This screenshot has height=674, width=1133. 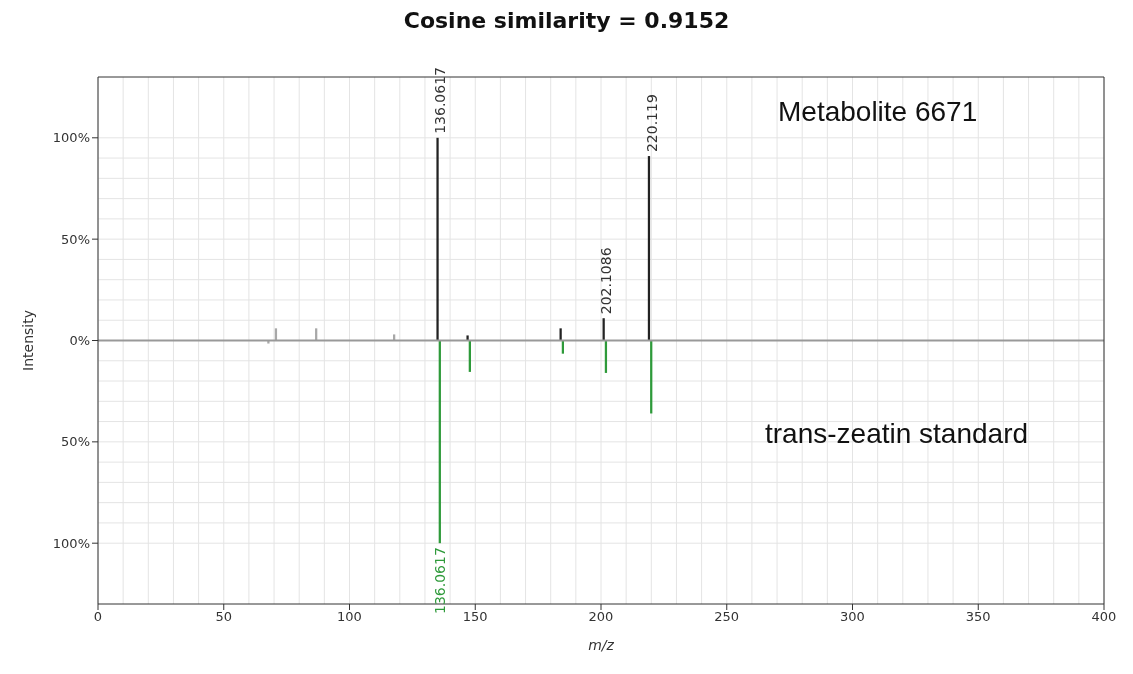 What do you see at coordinates (601, 617) in the screenshot?
I see `x-tick-label: 200` at bounding box center [601, 617].